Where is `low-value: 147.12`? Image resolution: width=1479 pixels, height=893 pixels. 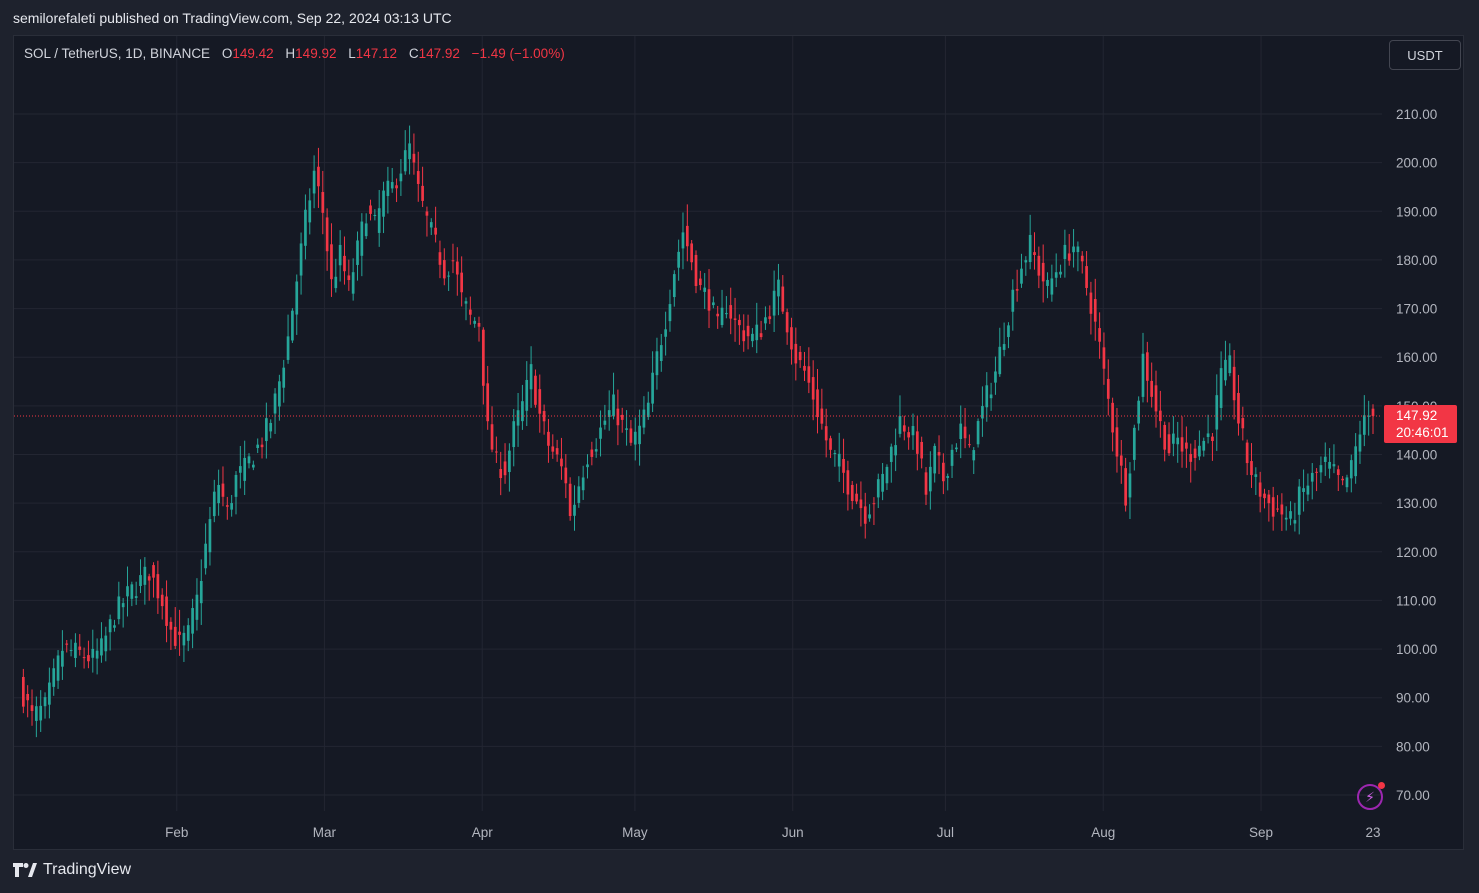 low-value: 147.12 is located at coordinates (376, 53).